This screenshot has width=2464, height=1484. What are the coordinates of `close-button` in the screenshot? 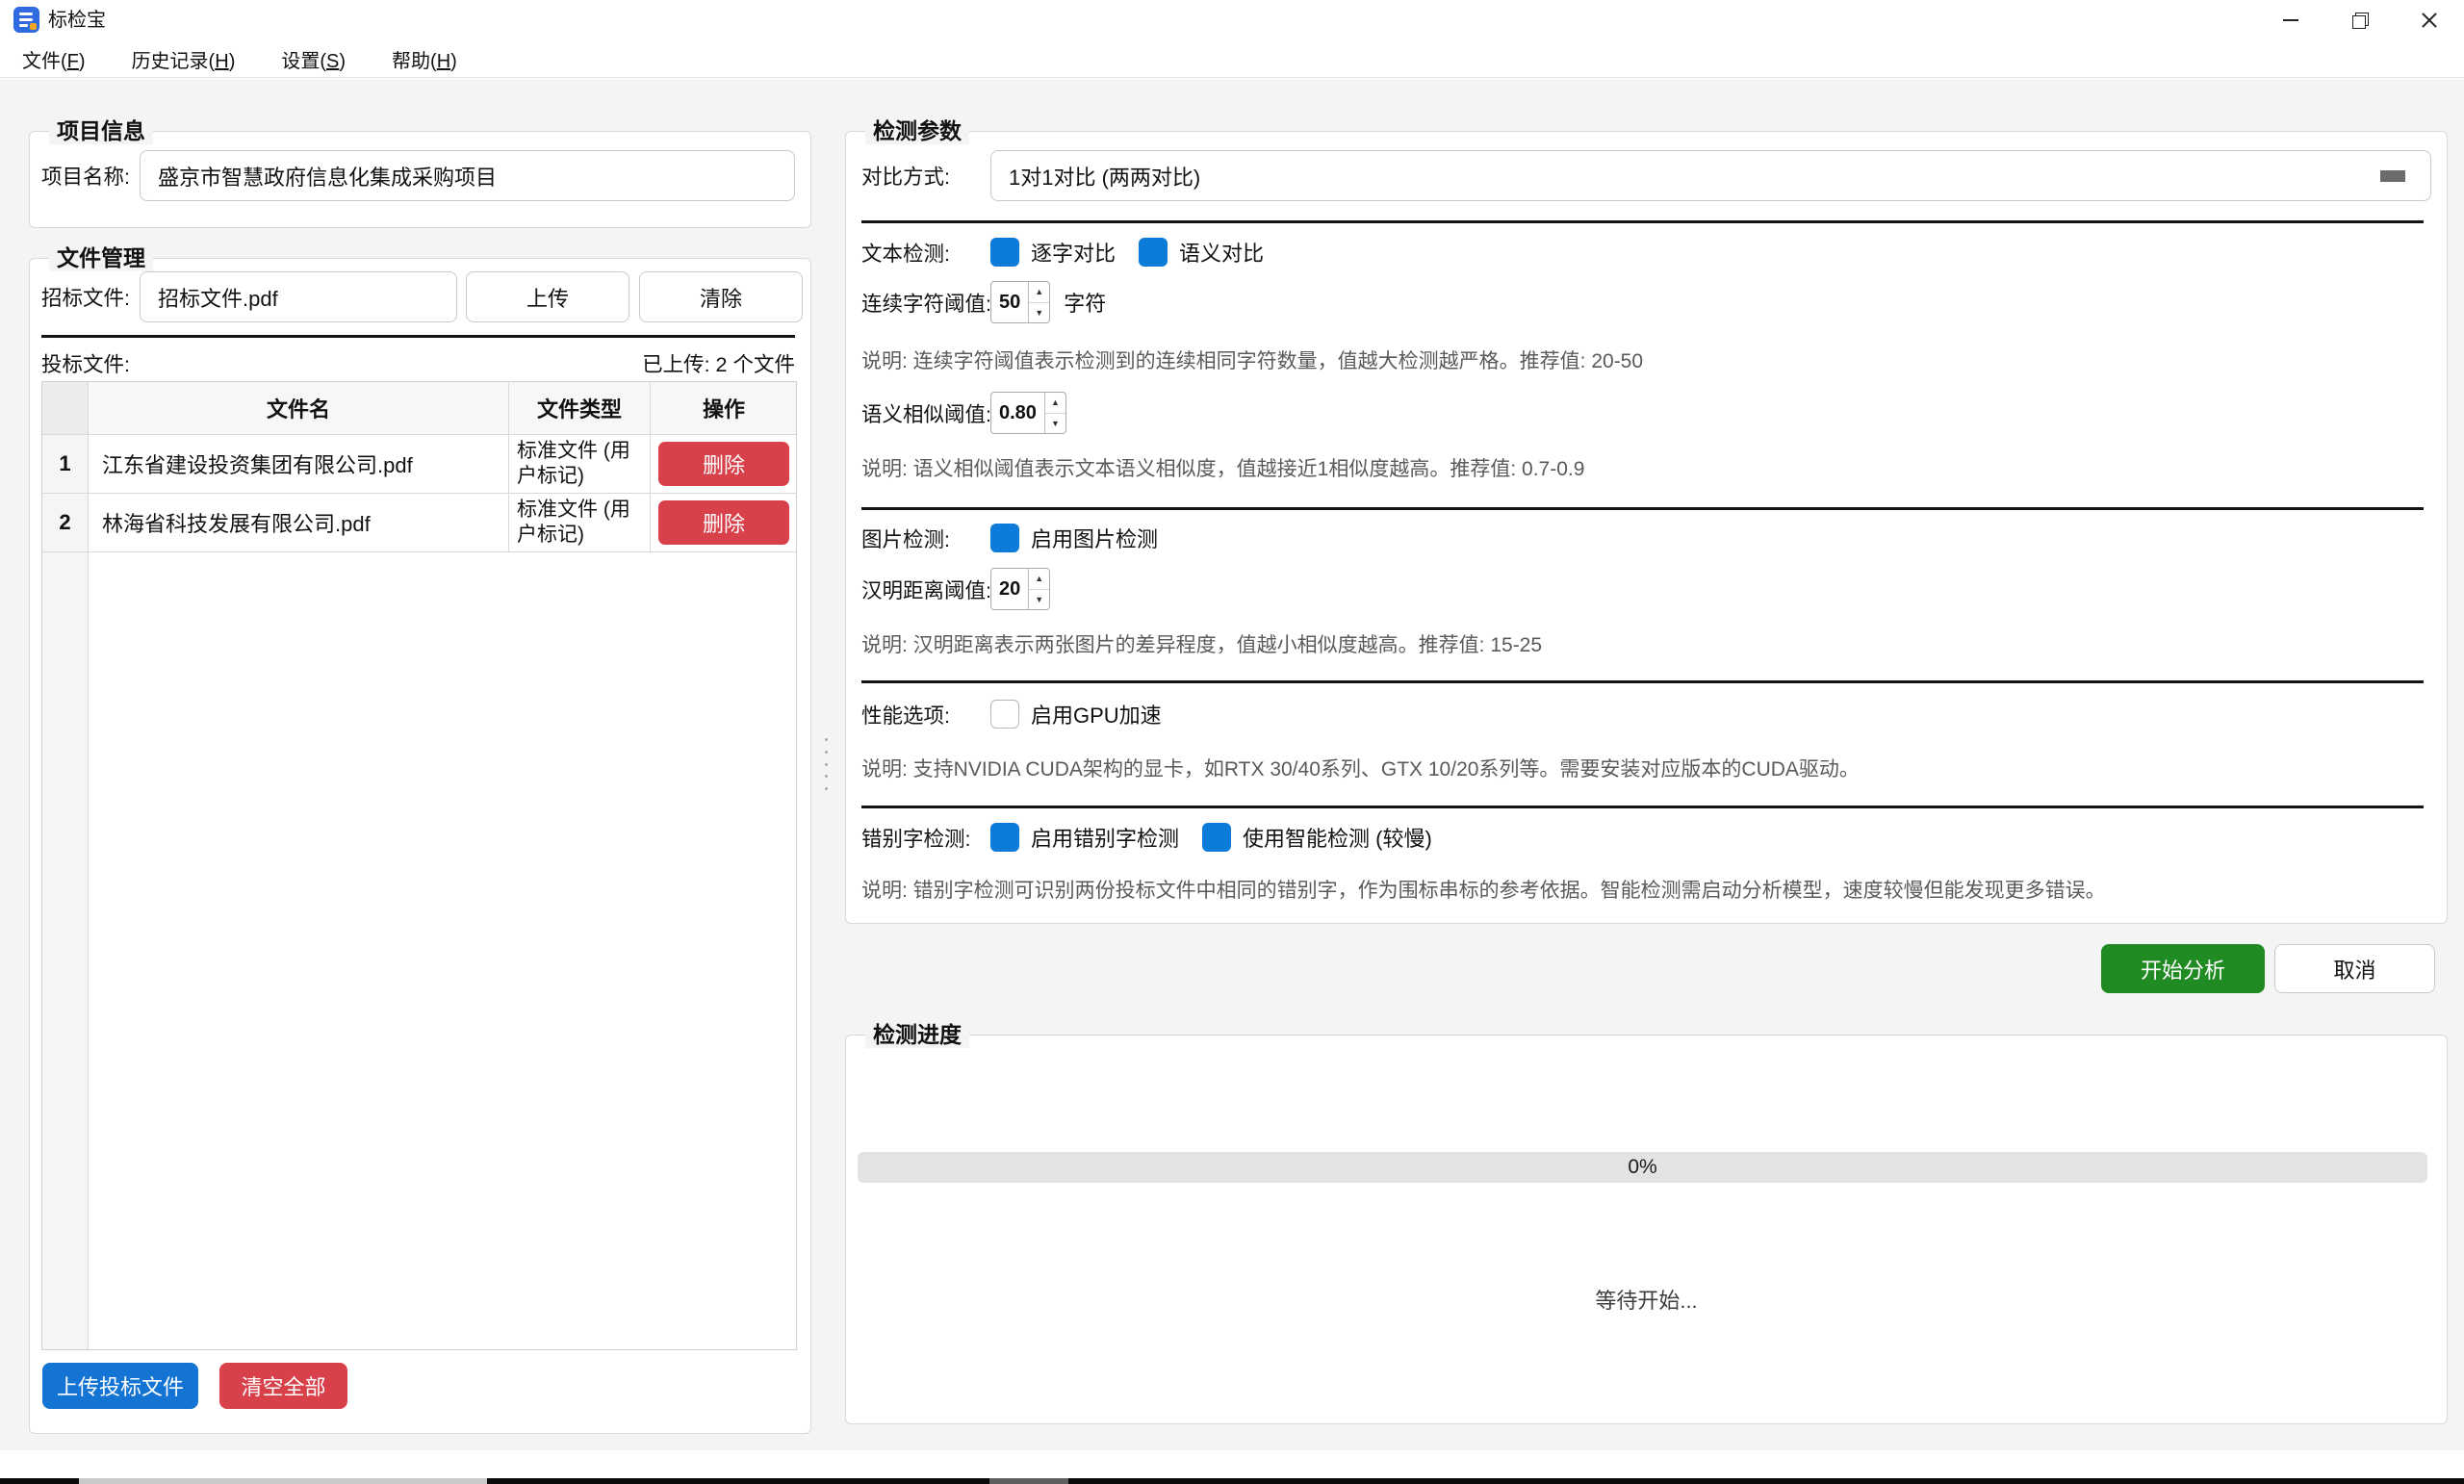 It's located at (2429, 20).